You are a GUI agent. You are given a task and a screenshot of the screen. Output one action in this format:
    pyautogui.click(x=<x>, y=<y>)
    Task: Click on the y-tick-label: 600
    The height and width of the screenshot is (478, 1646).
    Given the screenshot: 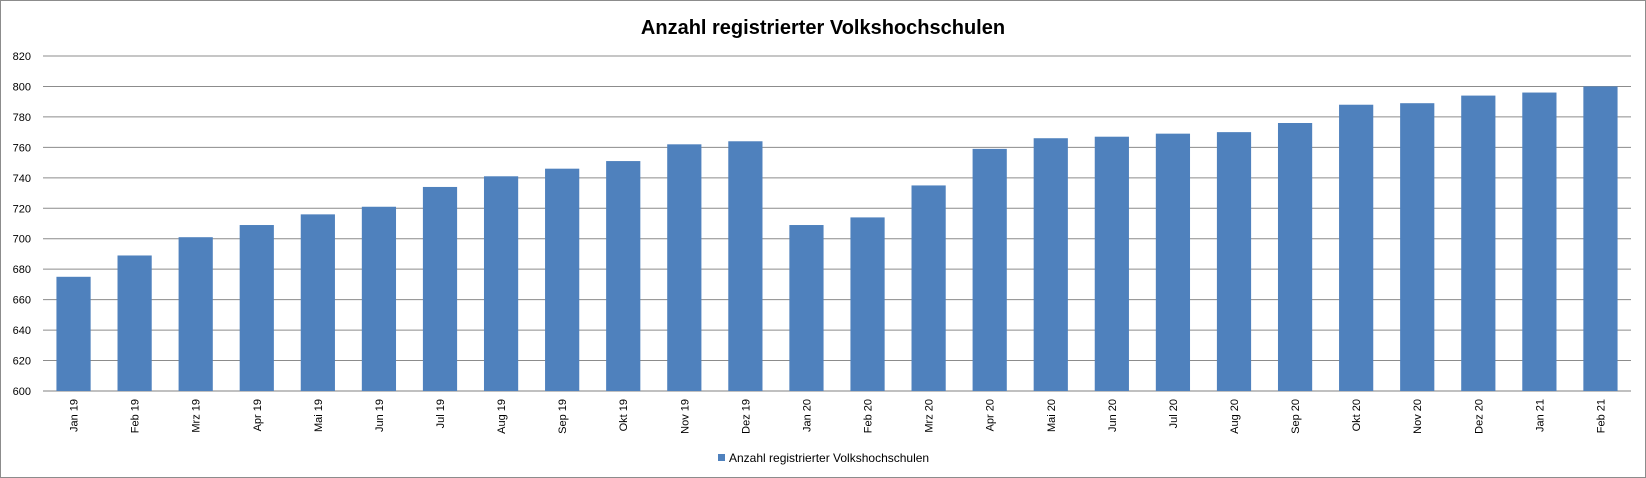 What is the action you would take?
    pyautogui.click(x=22, y=392)
    